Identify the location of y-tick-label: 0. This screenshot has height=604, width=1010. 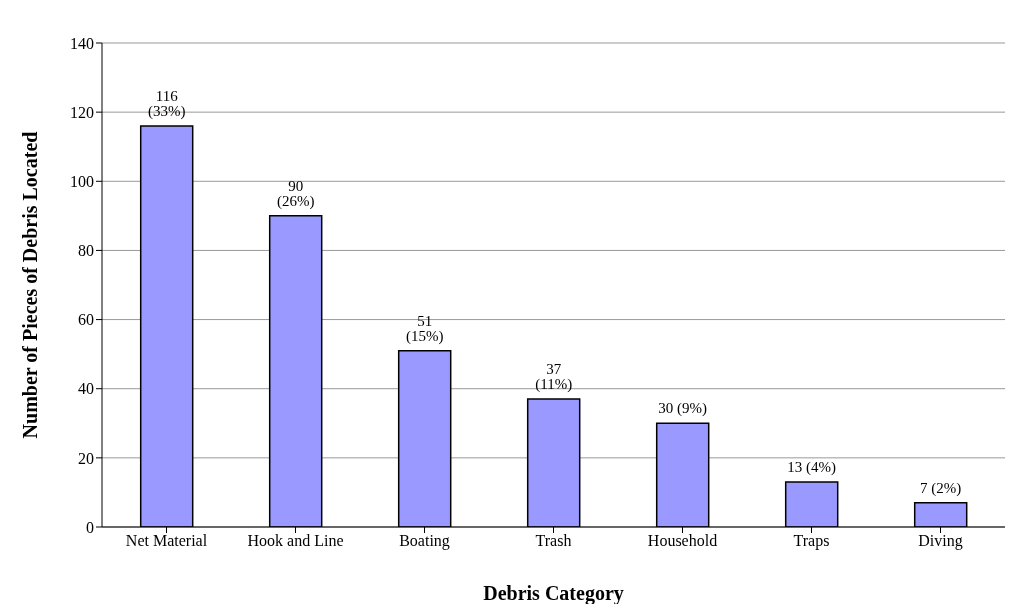
(90, 527).